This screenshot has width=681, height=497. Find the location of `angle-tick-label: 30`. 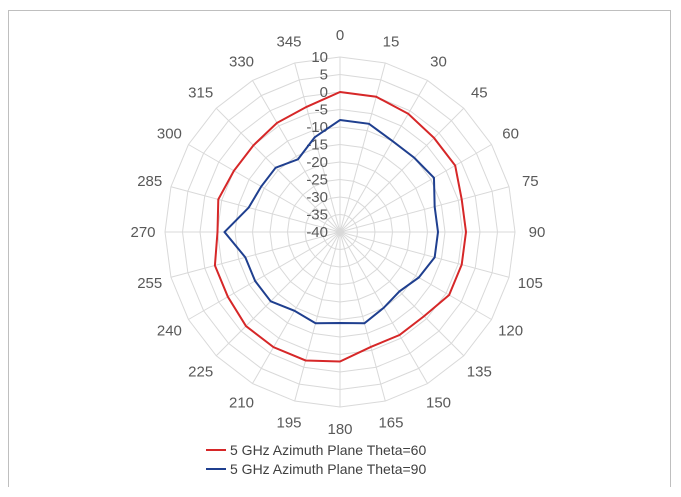

angle-tick-label: 30 is located at coordinates (438, 61).